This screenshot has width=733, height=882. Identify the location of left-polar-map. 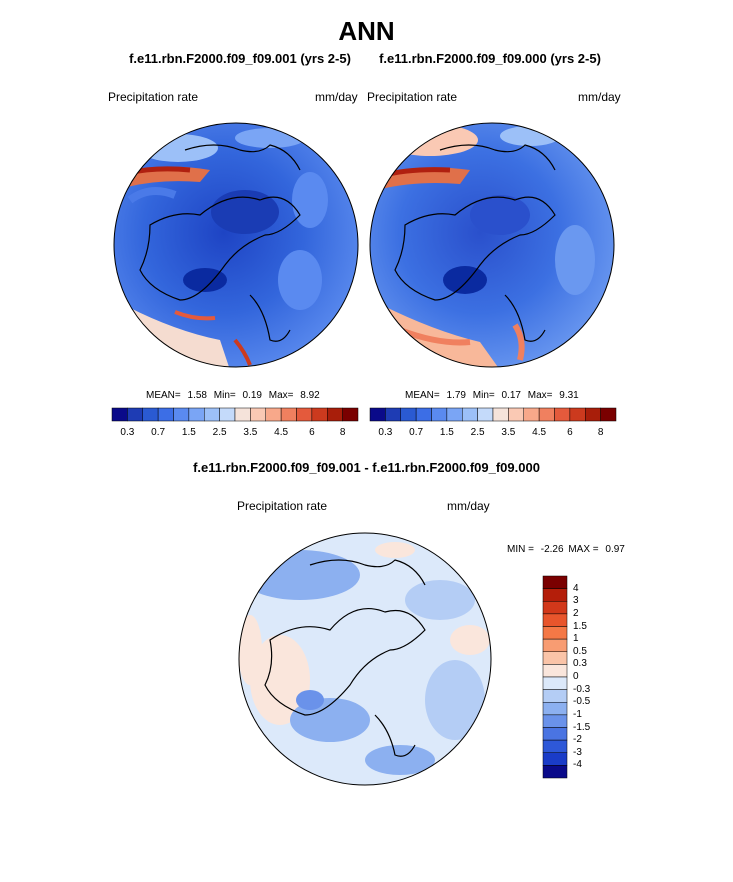
(236, 245).